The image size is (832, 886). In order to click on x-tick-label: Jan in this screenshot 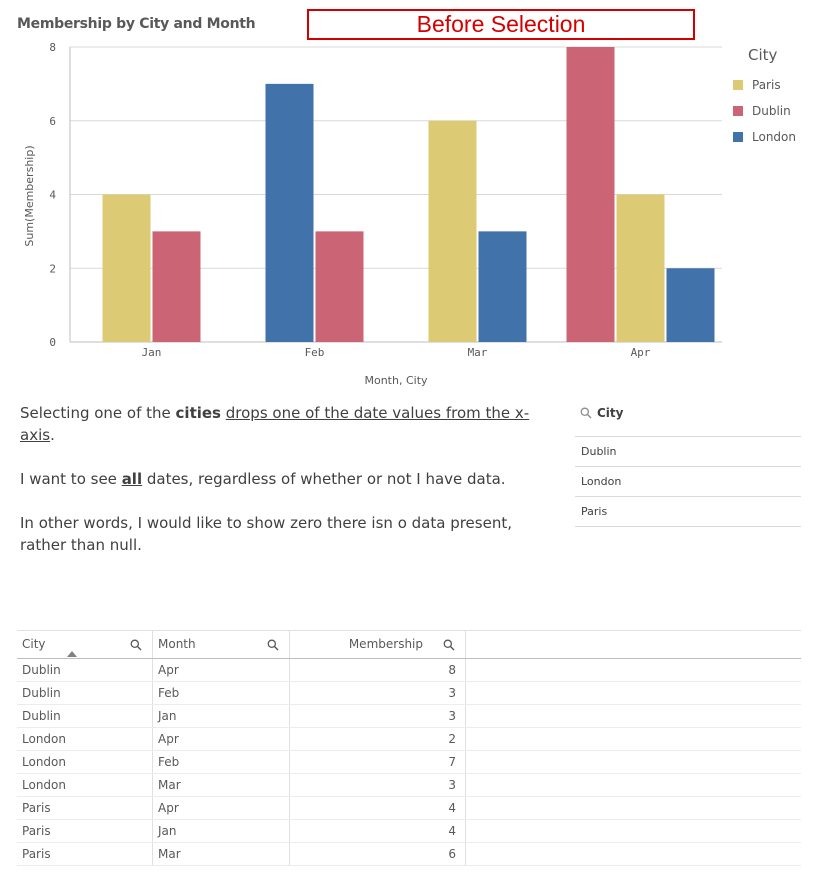, I will do `click(152, 352)`.